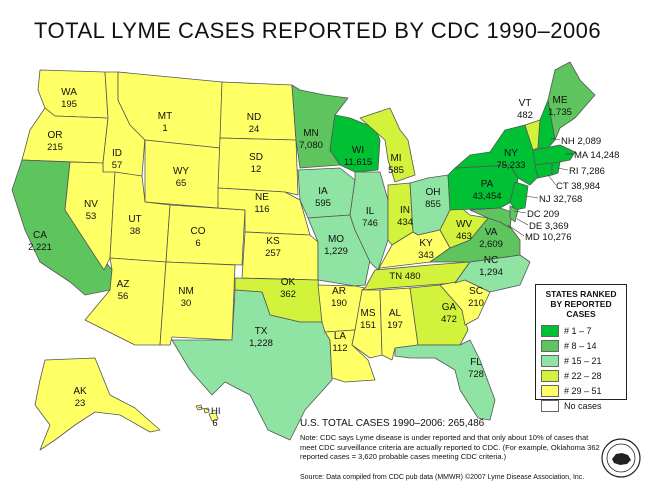  Describe the element at coordinates (560, 199) in the screenshot. I see `svg-text: NJ 32,768` at that location.